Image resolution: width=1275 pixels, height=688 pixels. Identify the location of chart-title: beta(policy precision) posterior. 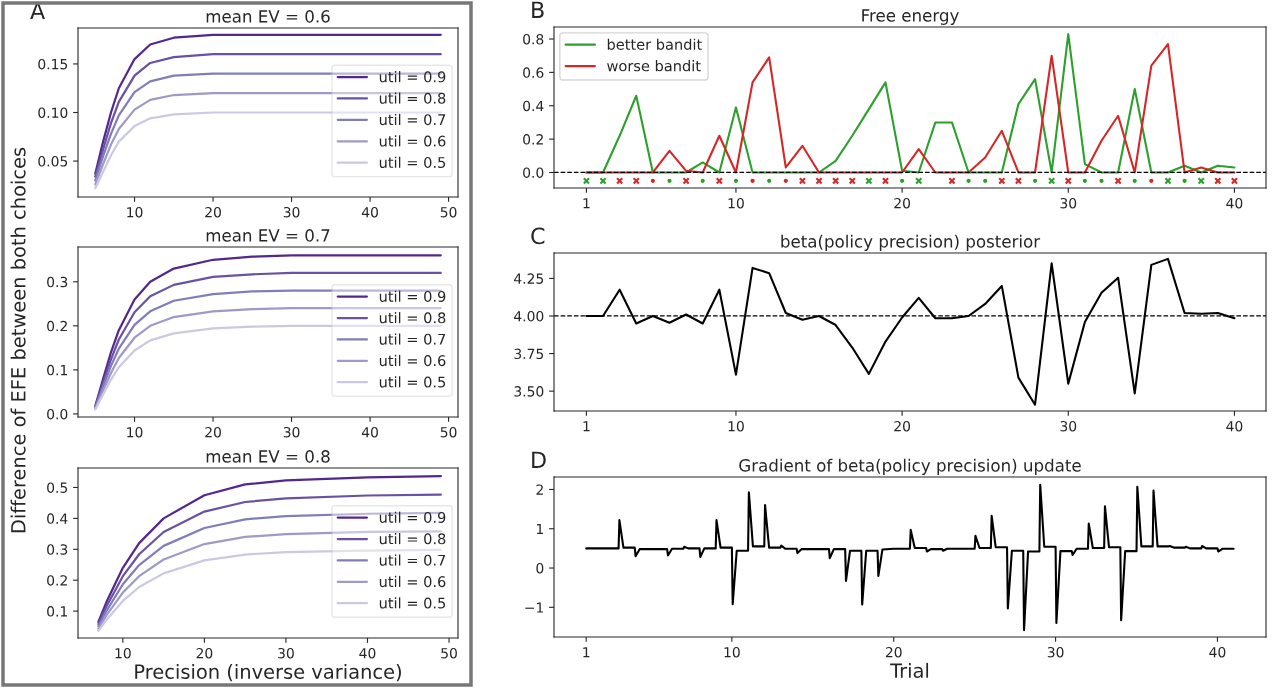
(911, 242).